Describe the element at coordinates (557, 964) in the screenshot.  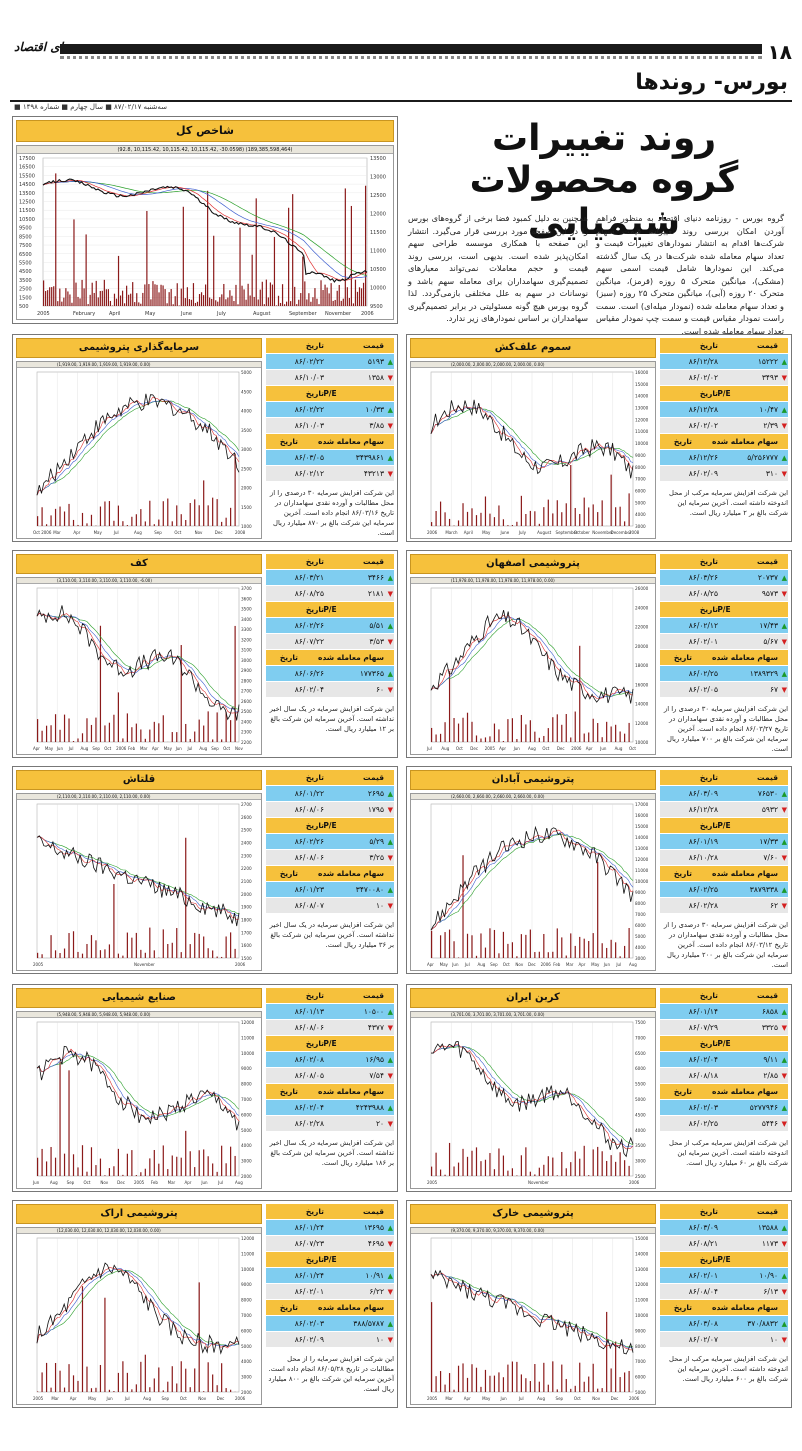
I see `x-tick-label: Feb` at that location.